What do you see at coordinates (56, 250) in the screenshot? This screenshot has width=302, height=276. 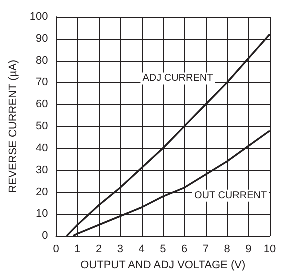 I see `x-tick-label: 0` at bounding box center [56, 250].